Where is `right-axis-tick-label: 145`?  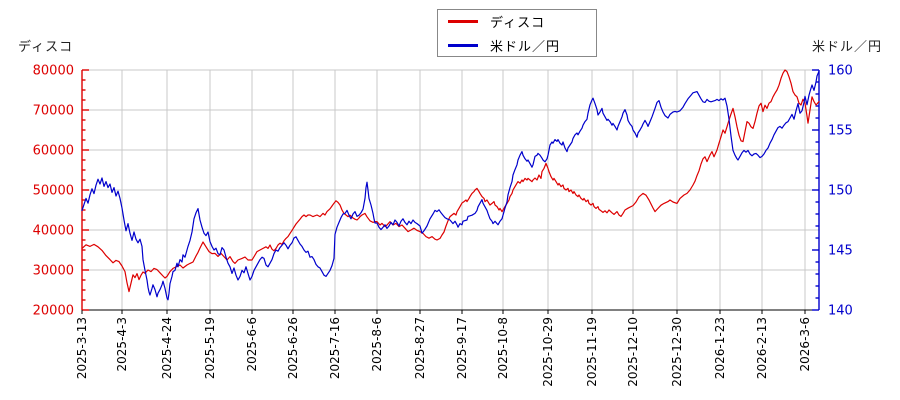 right-axis-tick-label: 145 is located at coordinates (840, 251).